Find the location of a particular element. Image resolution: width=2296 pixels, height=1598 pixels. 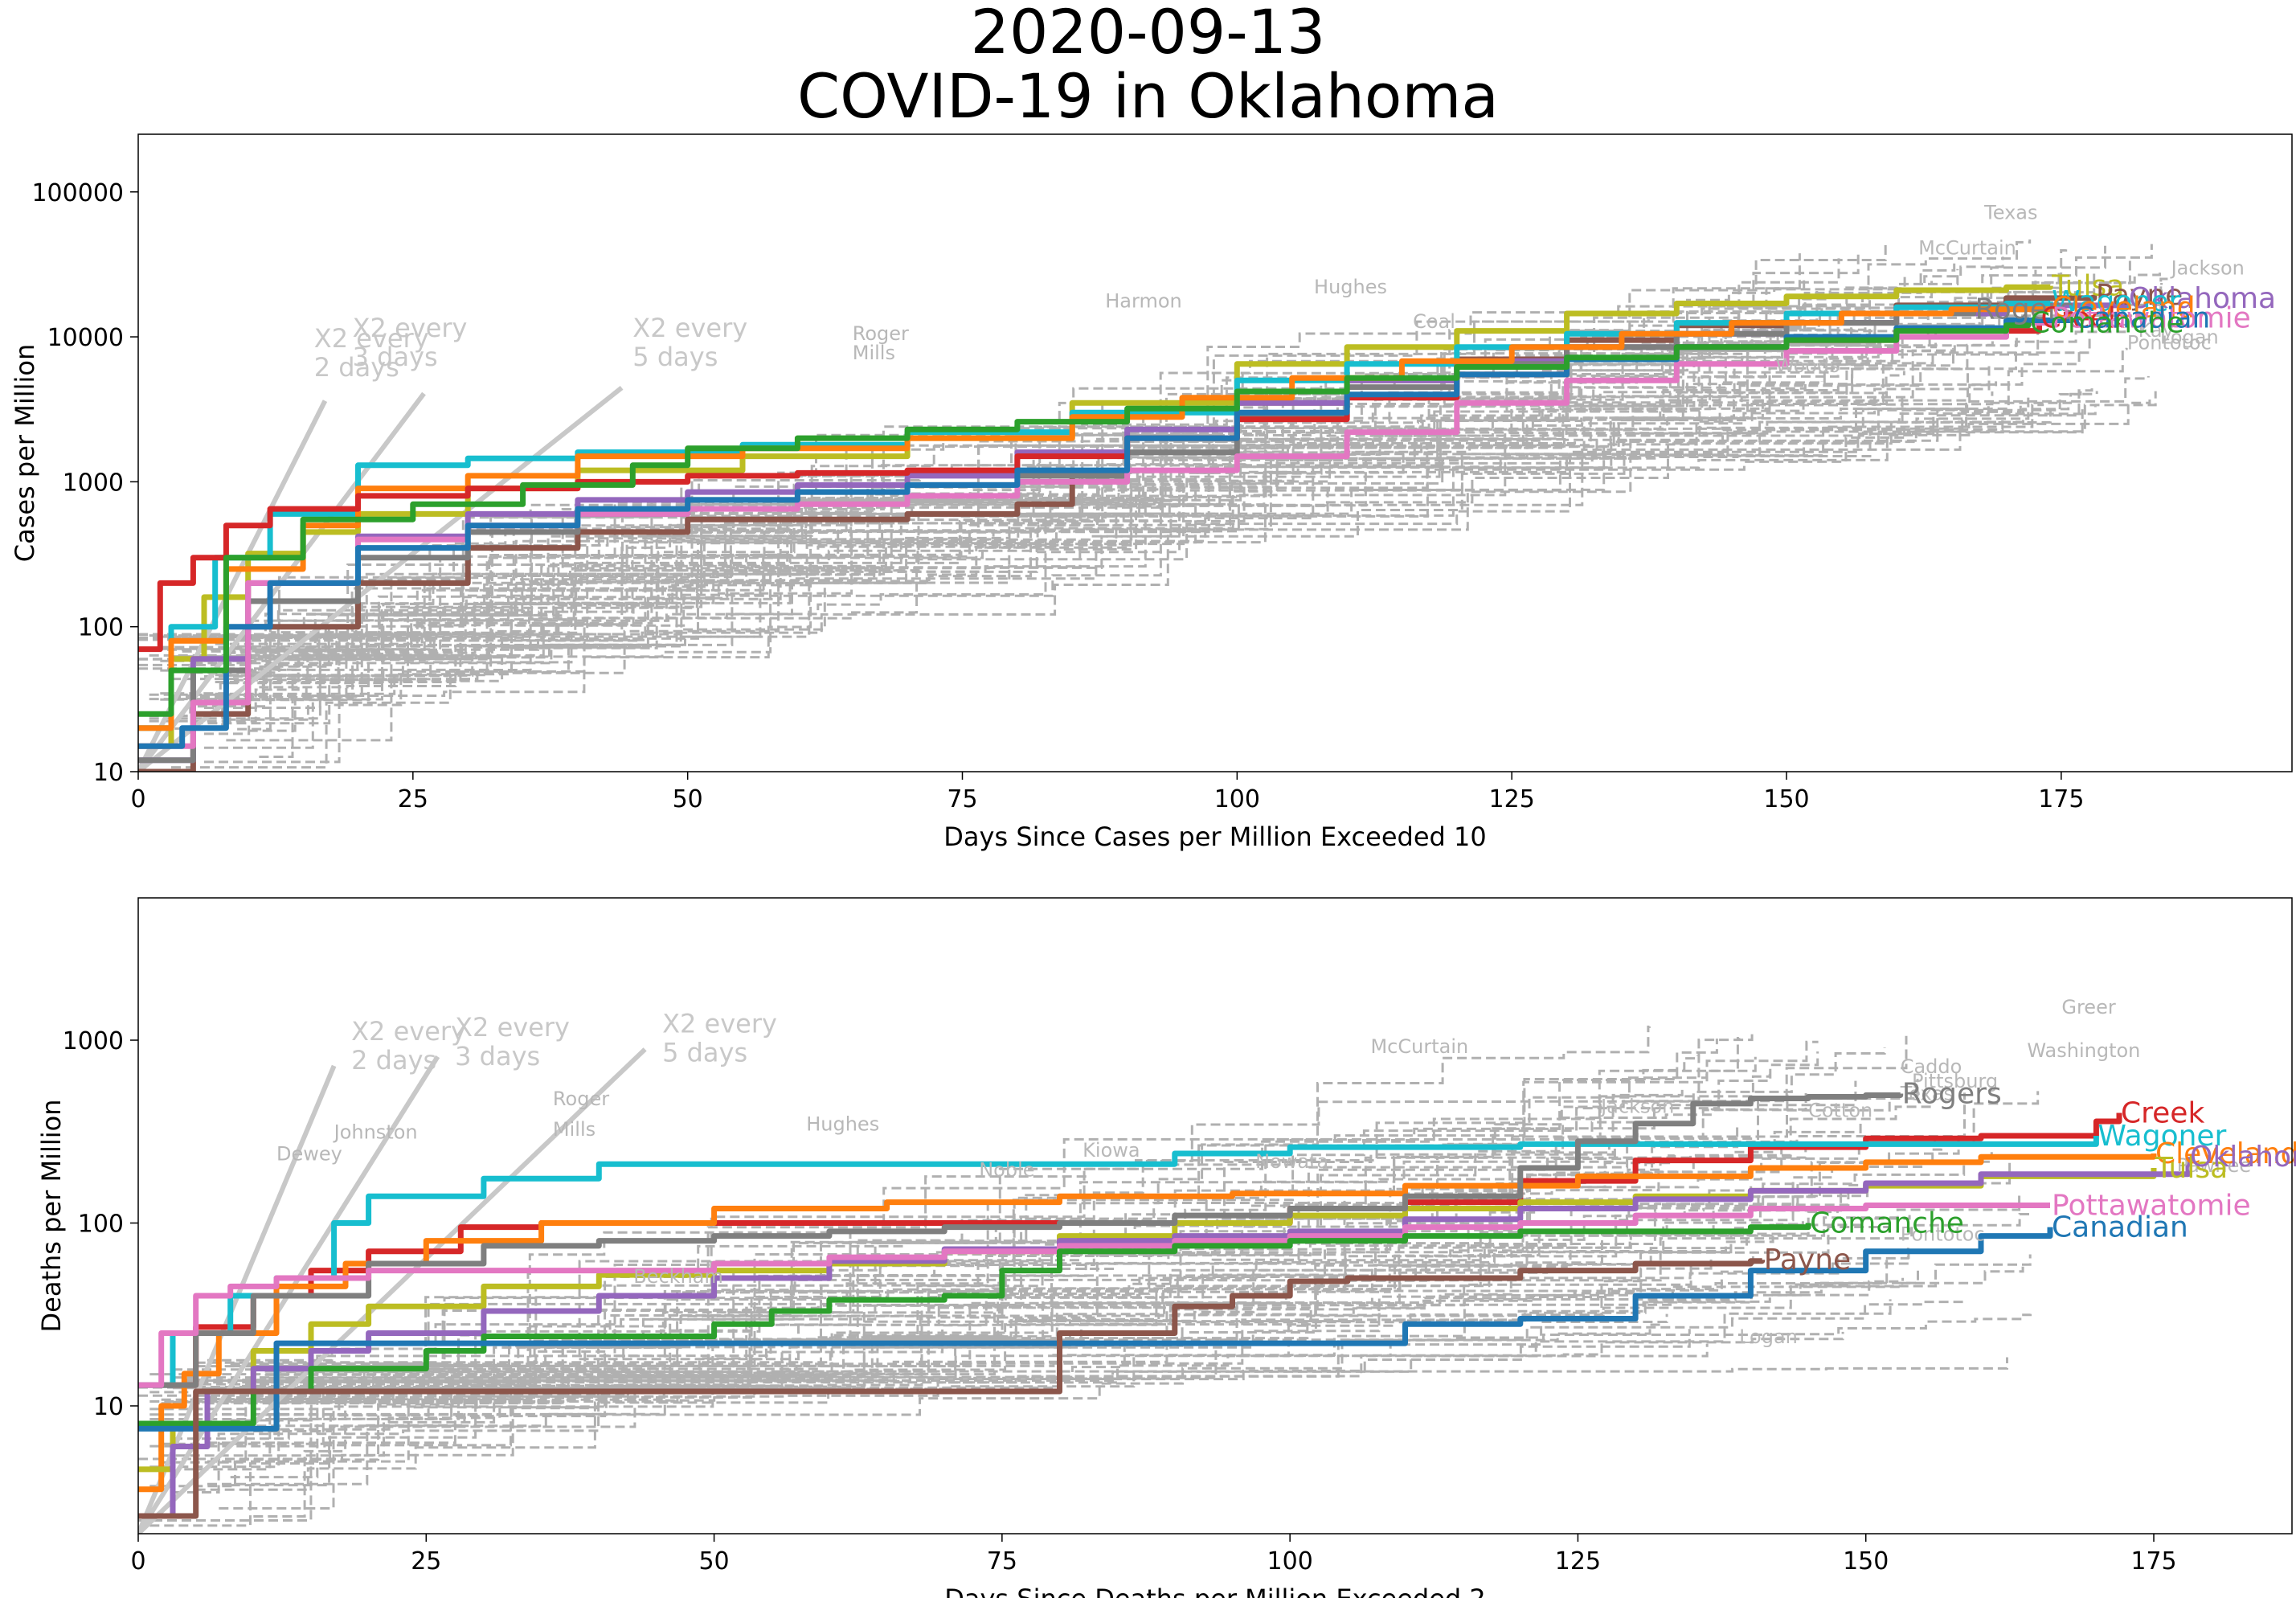

county-label-kiowa: Kiowa is located at coordinates (1111, 1150).